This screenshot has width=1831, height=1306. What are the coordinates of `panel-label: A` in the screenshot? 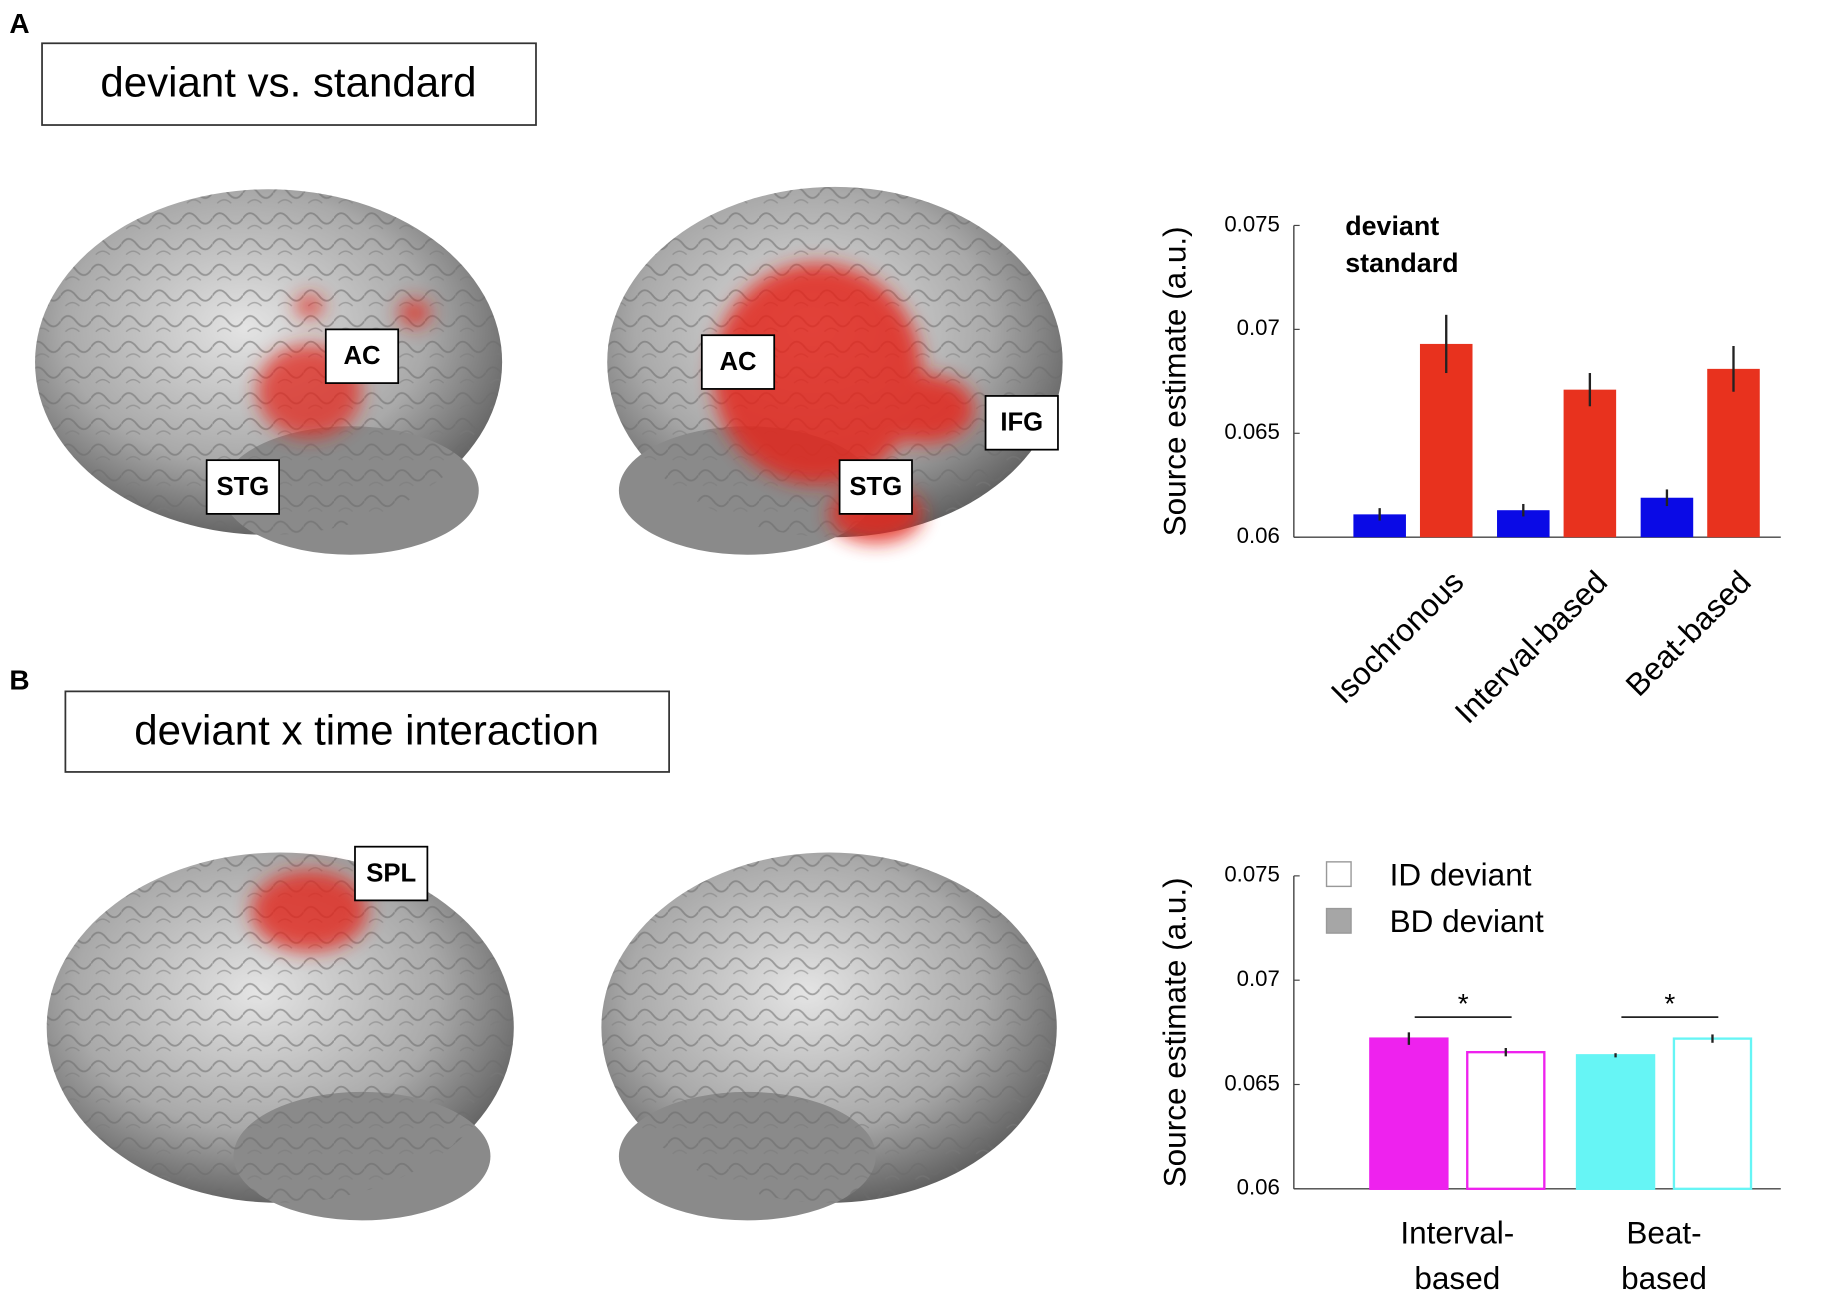 It's located at (19, 23).